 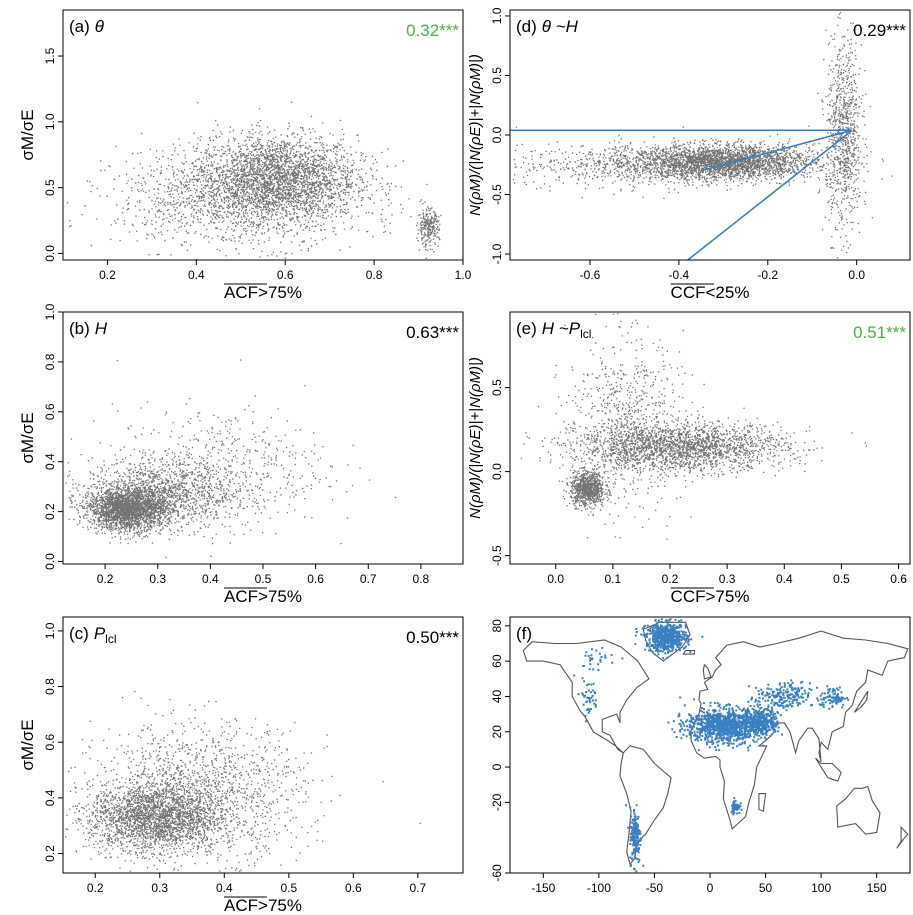 What do you see at coordinates (590, 275) in the screenshot?
I see `x-tick-label: -0.6` at bounding box center [590, 275].